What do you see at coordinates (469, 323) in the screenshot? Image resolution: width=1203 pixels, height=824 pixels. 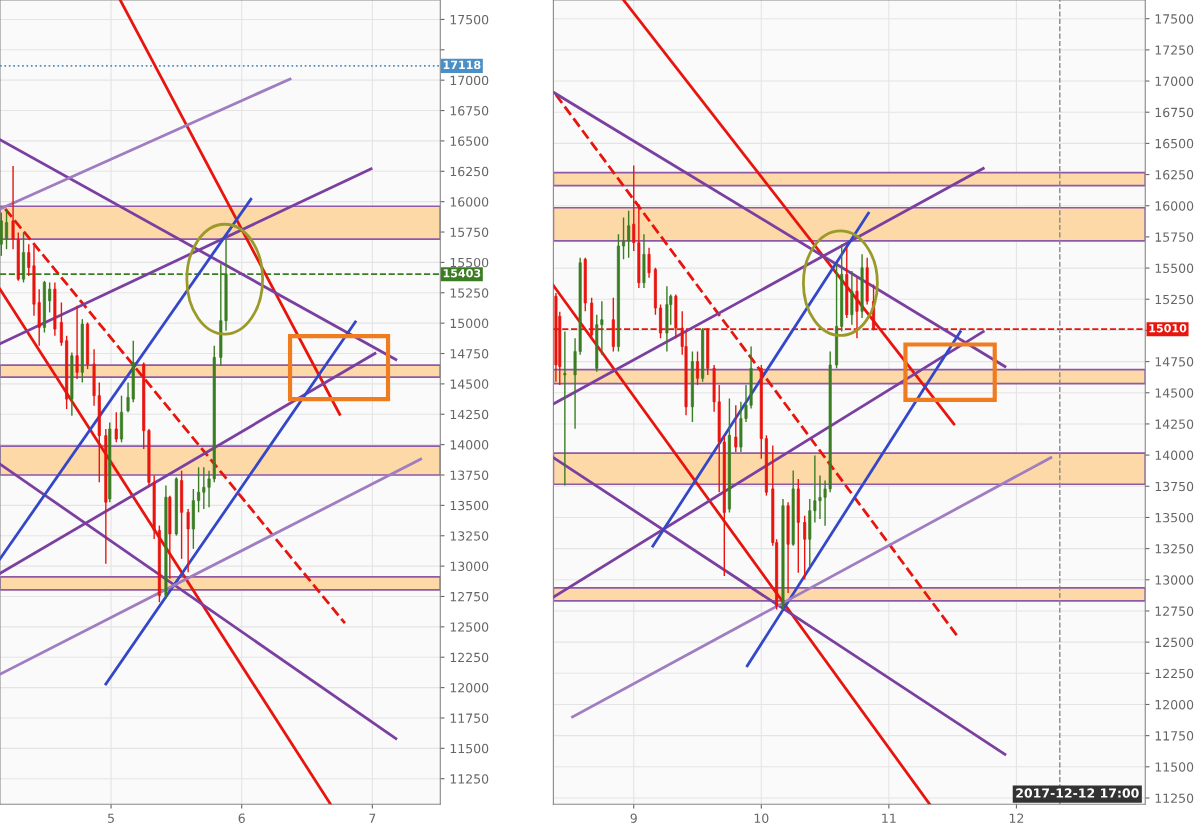 I see `y-tick-label: 15000` at bounding box center [469, 323].